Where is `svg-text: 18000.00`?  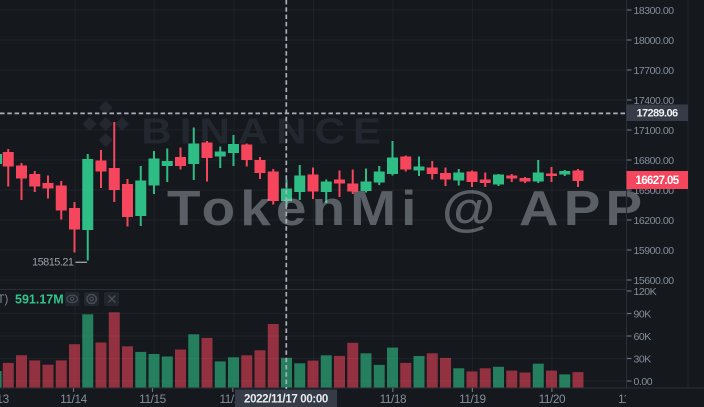
svg-text: 18000.00 is located at coordinates (654, 41).